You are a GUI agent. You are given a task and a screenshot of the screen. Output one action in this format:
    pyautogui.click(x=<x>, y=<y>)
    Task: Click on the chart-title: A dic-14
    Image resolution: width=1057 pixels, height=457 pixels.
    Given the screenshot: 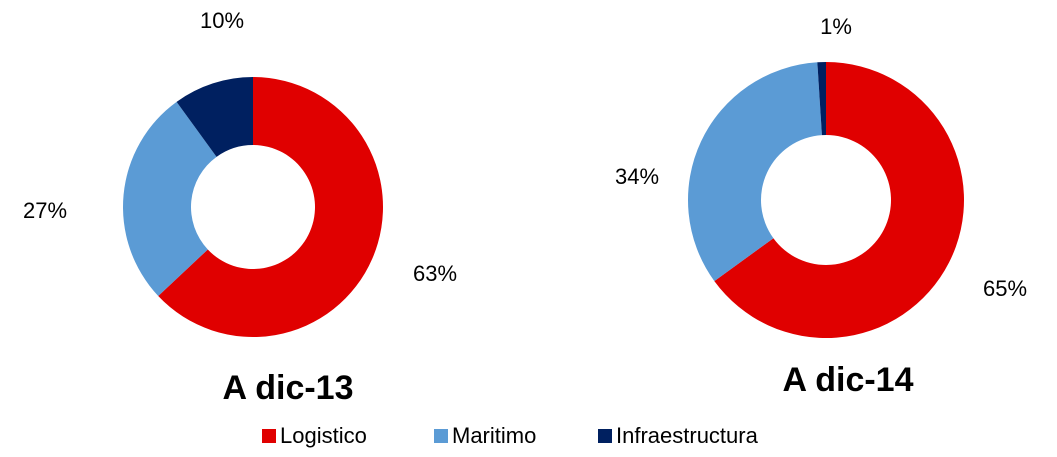 What is the action you would take?
    pyautogui.click(x=847, y=380)
    